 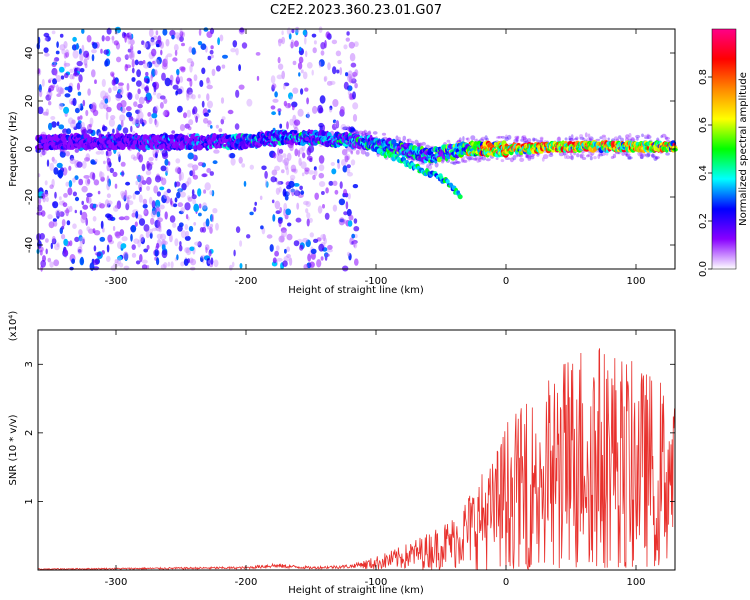 What do you see at coordinates (724, 149) in the screenshot?
I see `colorbar-gradient` at bounding box center [724, 149].